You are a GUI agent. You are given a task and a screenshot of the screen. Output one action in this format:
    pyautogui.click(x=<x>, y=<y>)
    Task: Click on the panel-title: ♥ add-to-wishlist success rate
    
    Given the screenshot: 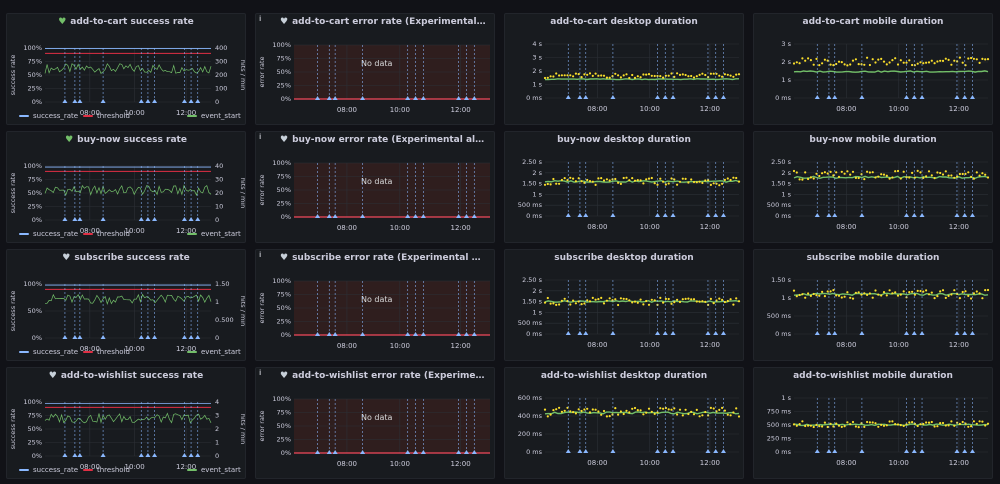 What is the action you would take?
    pyautogui.click(x=126, y=376)
    